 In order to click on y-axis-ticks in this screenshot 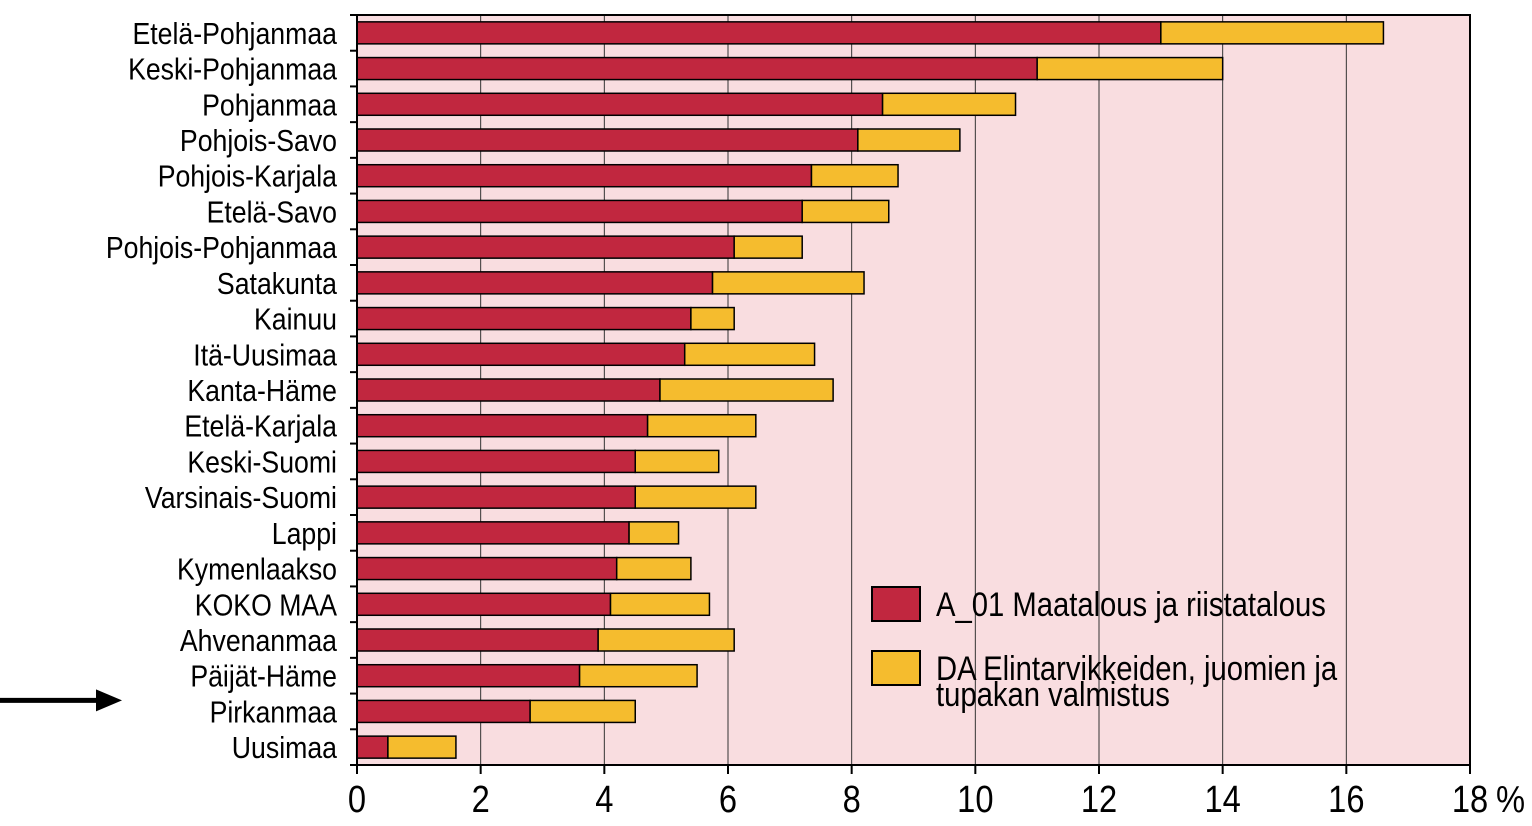, I will do `click(353, 390)`.